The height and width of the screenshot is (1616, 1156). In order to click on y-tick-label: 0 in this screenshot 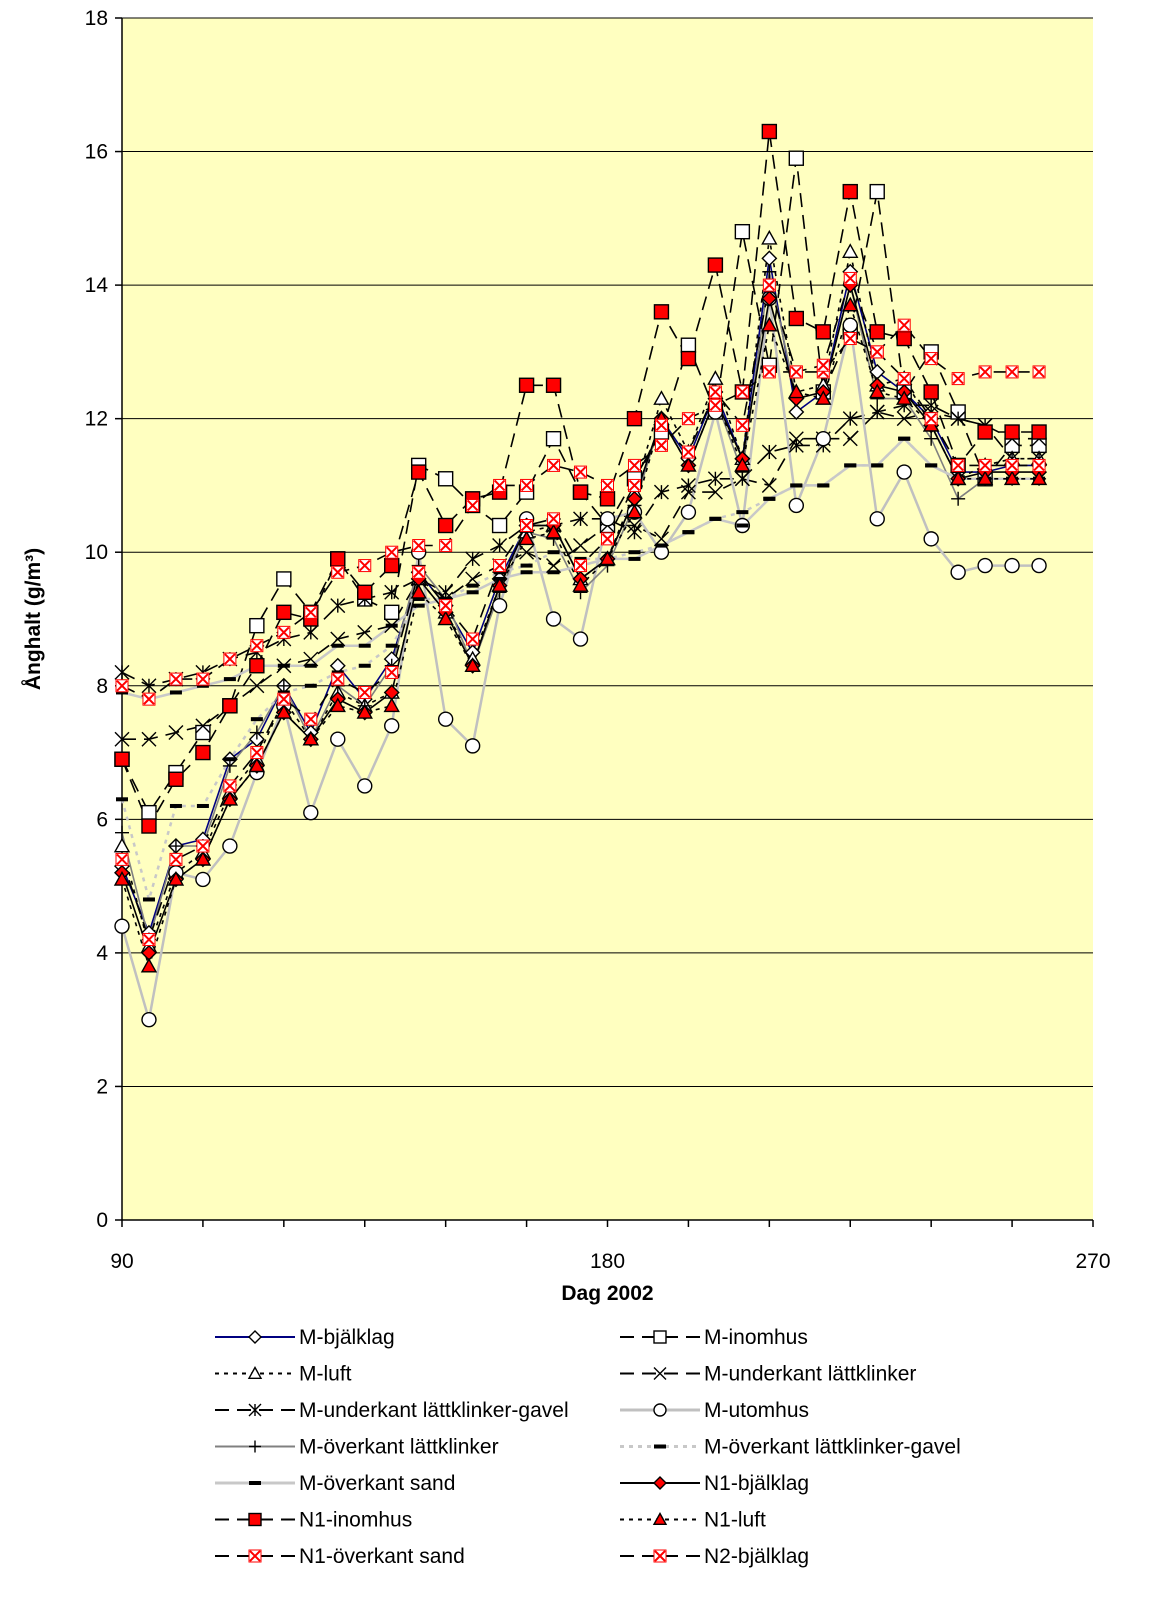, I will do `click(102, 1220)`.